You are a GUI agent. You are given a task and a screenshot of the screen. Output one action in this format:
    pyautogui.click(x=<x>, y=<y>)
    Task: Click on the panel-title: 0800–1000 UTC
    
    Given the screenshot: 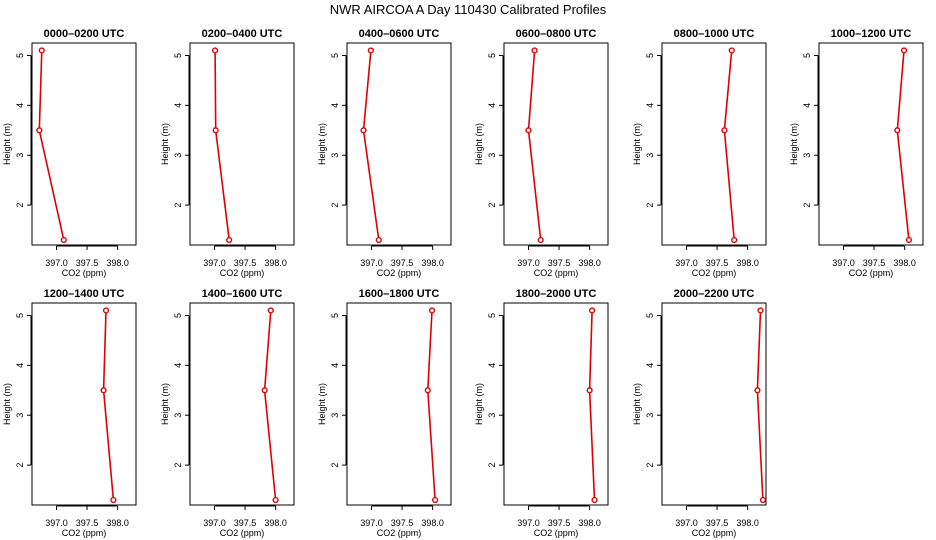 What is the action you would take?
    pyautogui.click(x=714, y=34)
    